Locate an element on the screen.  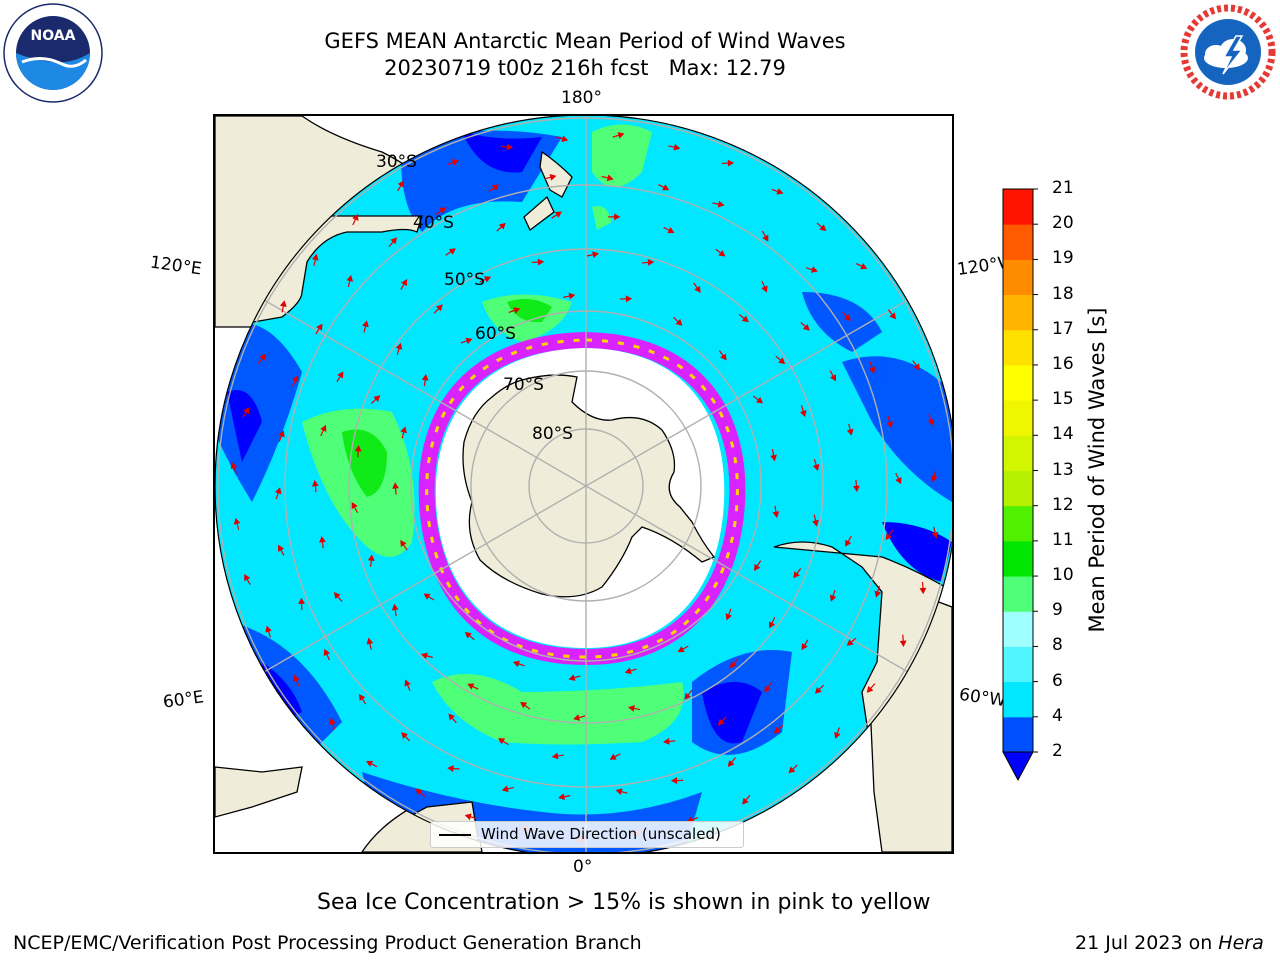
lat-label-40s: 40°S is located at coordinates (433, 223).